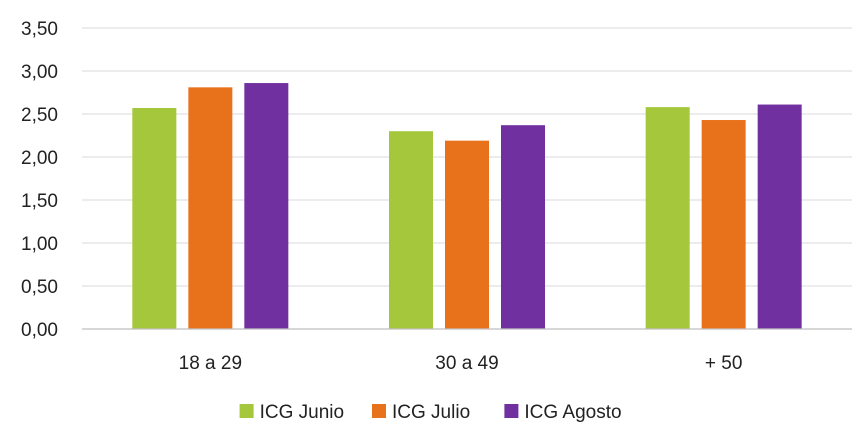 This screenshot has width=862, height=444. Describe the element at coordinates (572, 412) in the screenshot. I see `legend-label-3: ICG Agosto` at that location.